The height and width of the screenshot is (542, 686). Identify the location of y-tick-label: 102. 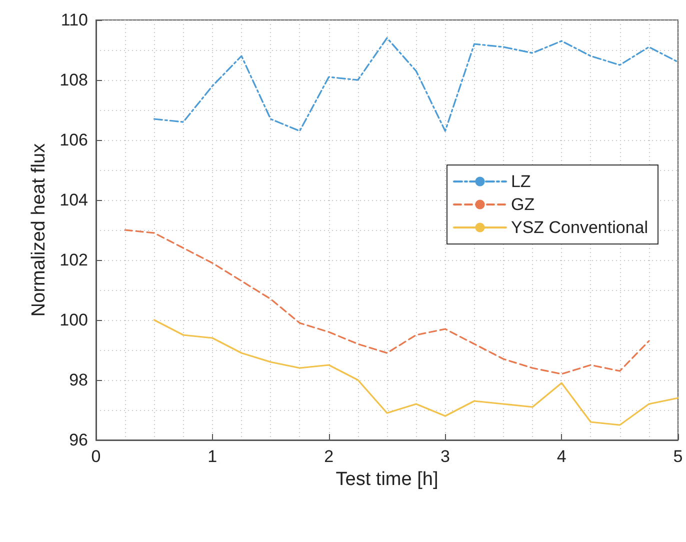
(74, 260).